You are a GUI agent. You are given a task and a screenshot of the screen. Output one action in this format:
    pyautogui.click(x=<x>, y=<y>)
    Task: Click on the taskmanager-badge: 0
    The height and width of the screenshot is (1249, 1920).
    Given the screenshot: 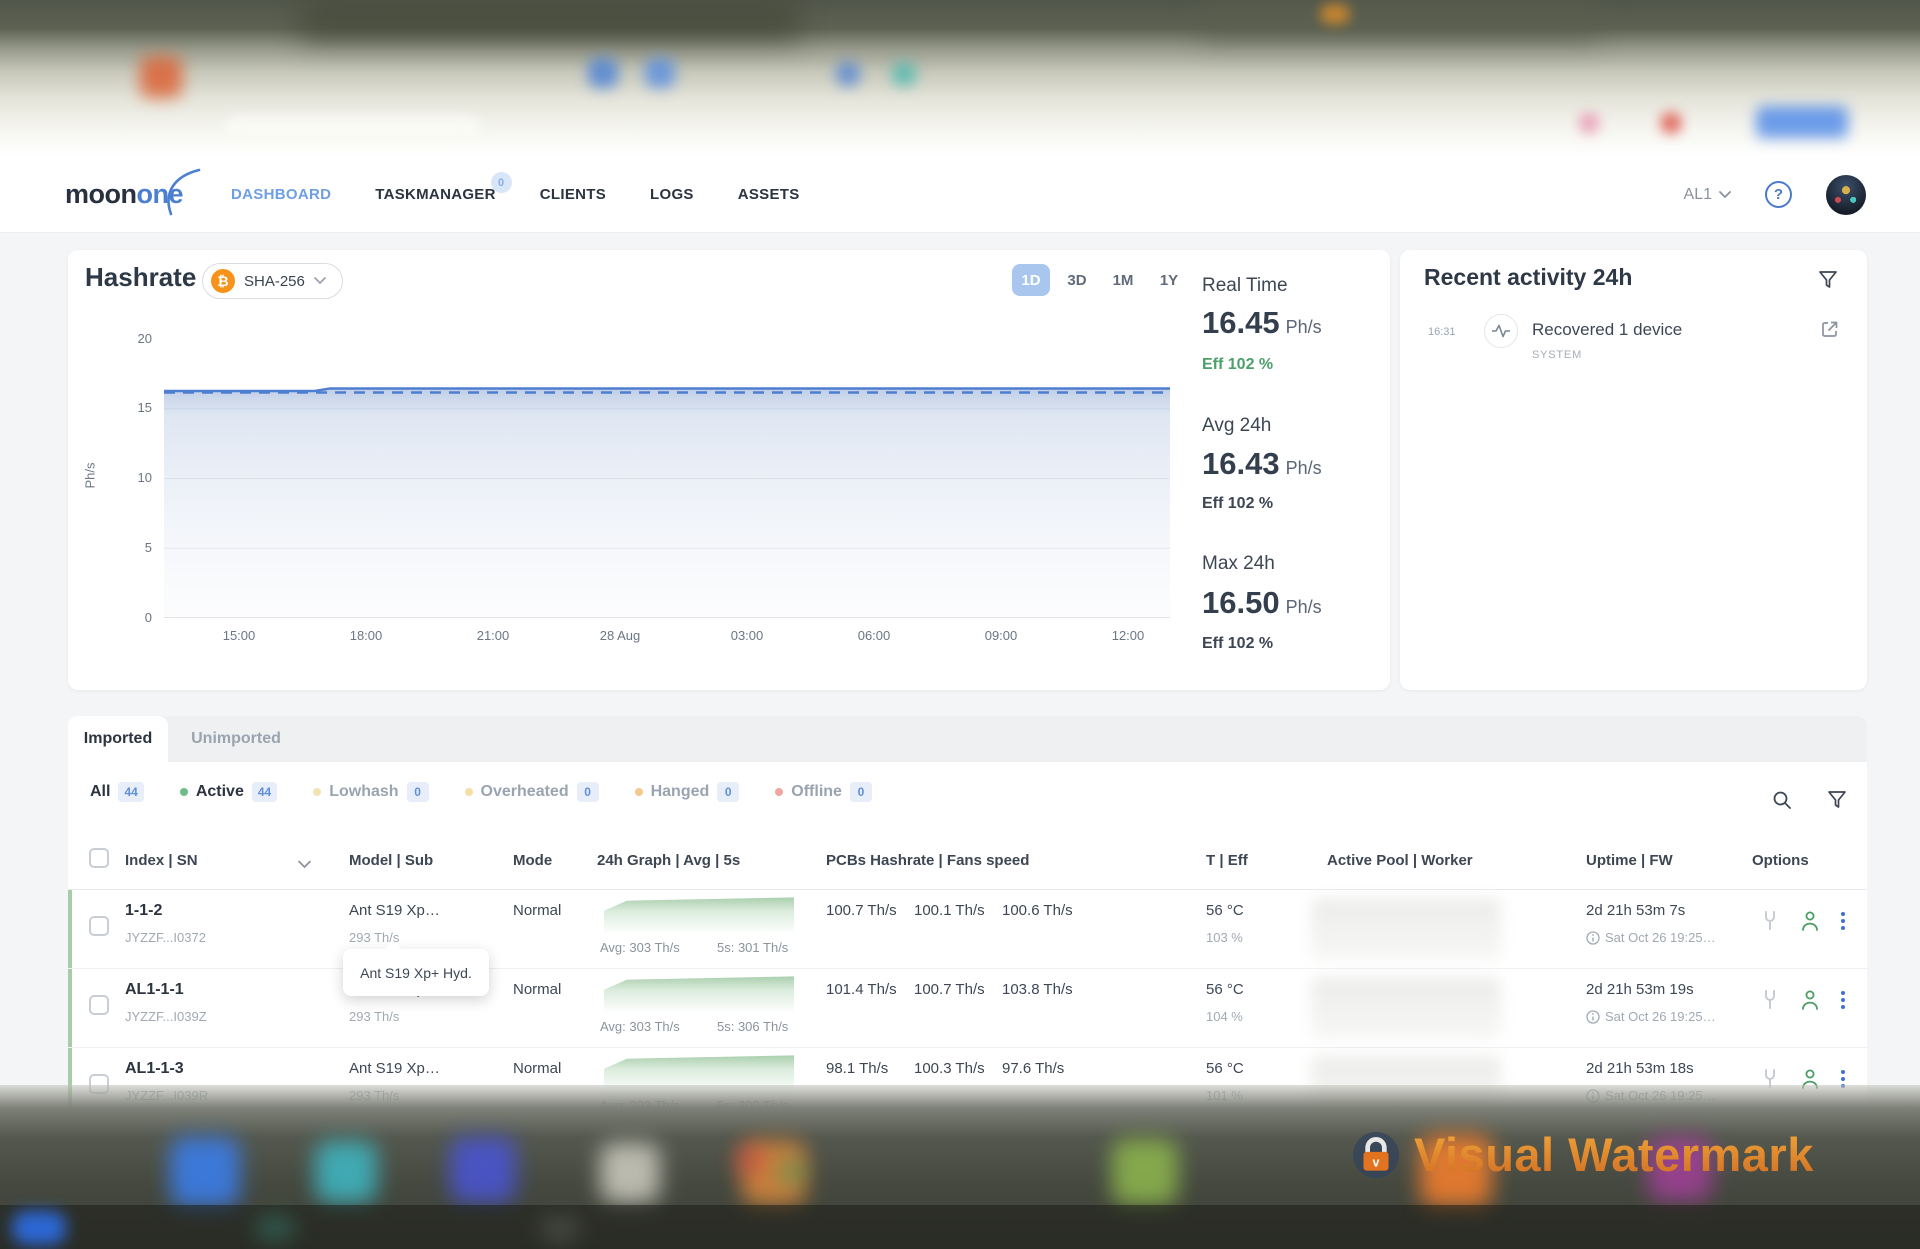 What is the action you would take?
    pyautogui.click(x=501, y=182)
    